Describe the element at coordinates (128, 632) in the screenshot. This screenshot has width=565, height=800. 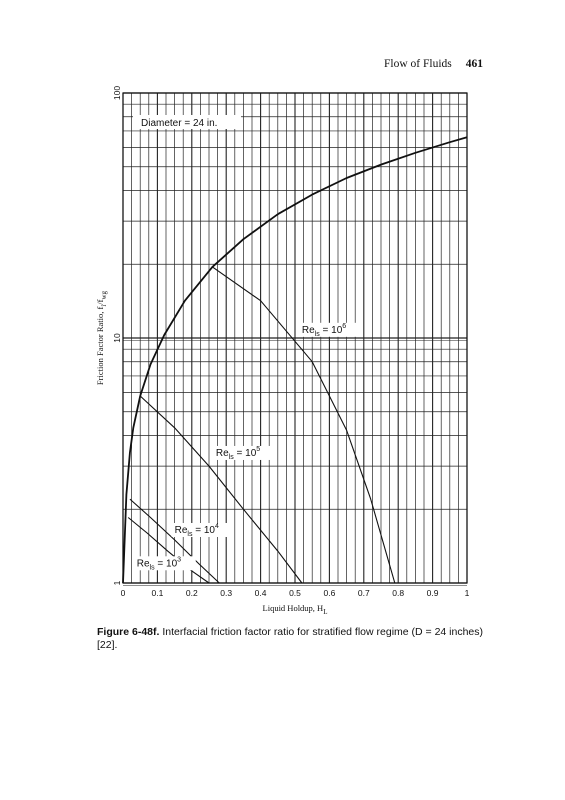
I see `figure-label: Figure 6-48f.` at that location.